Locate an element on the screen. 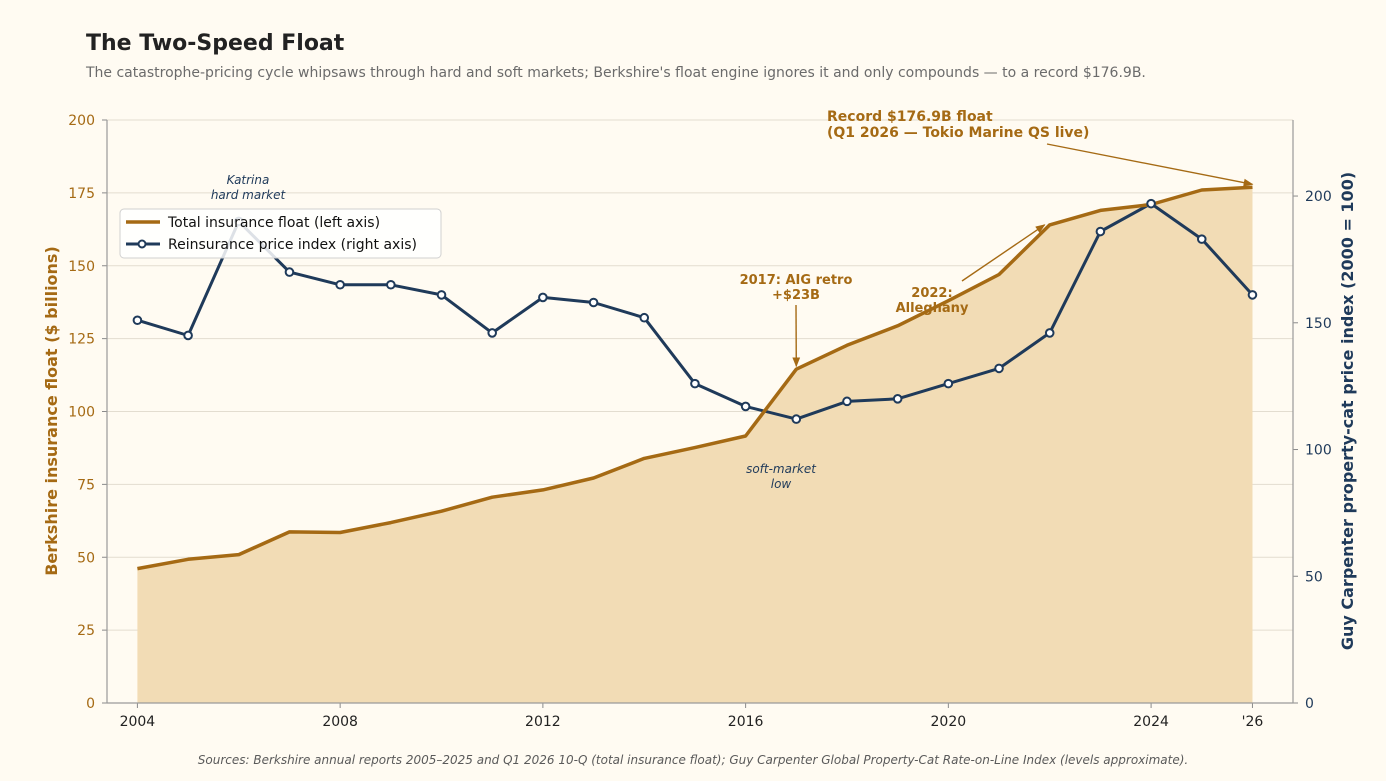 The width and height of the screenshot is (1386, 781). legend-label-float: Total insurance float (left axis) is located at coordinates (273, 223).